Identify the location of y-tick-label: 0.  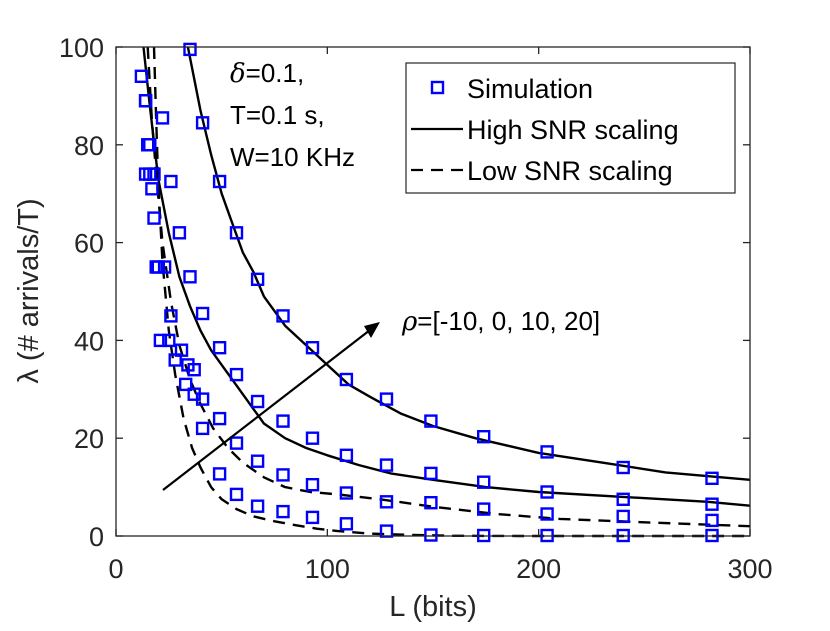
(96, 537).